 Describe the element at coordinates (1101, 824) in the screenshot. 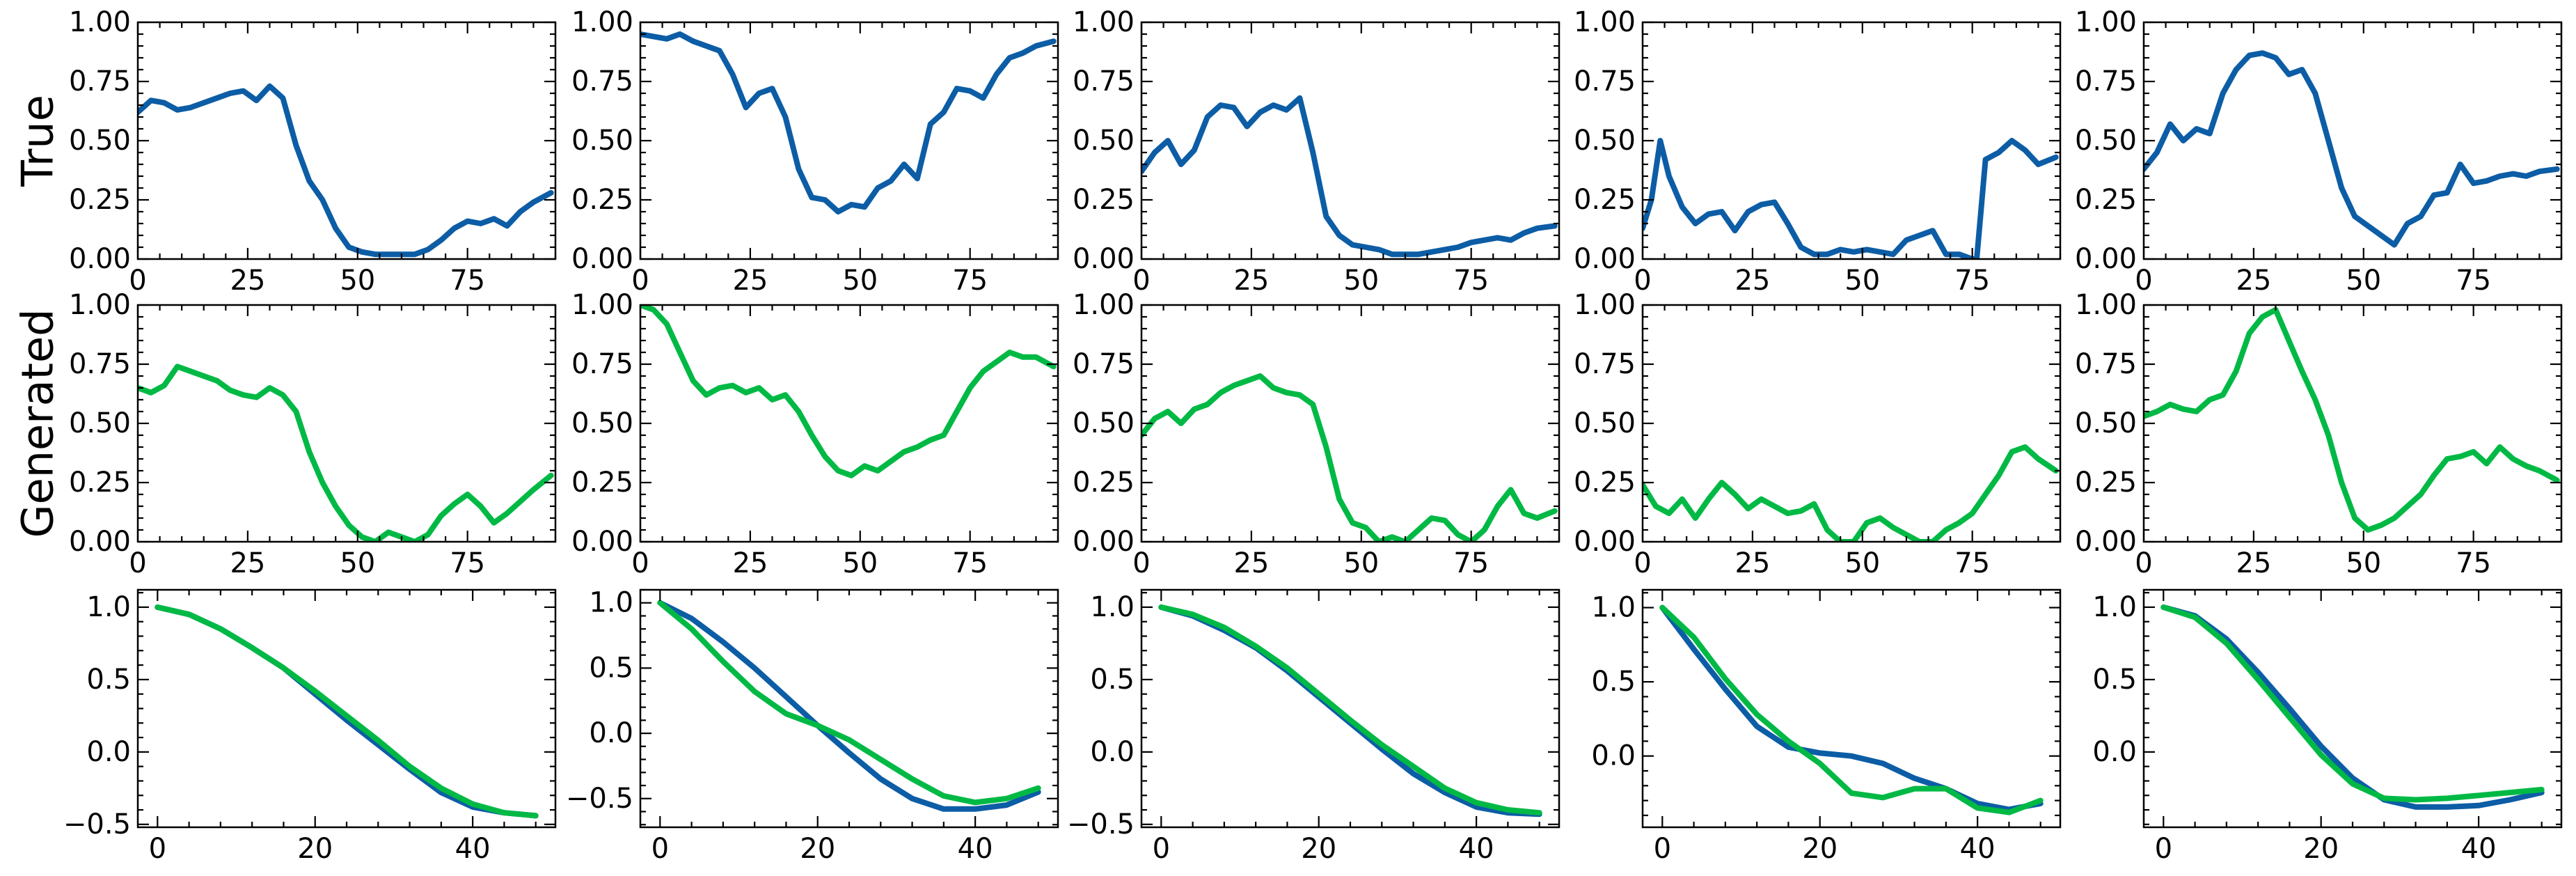

I see `y-tick-label: −0.5` at that location.